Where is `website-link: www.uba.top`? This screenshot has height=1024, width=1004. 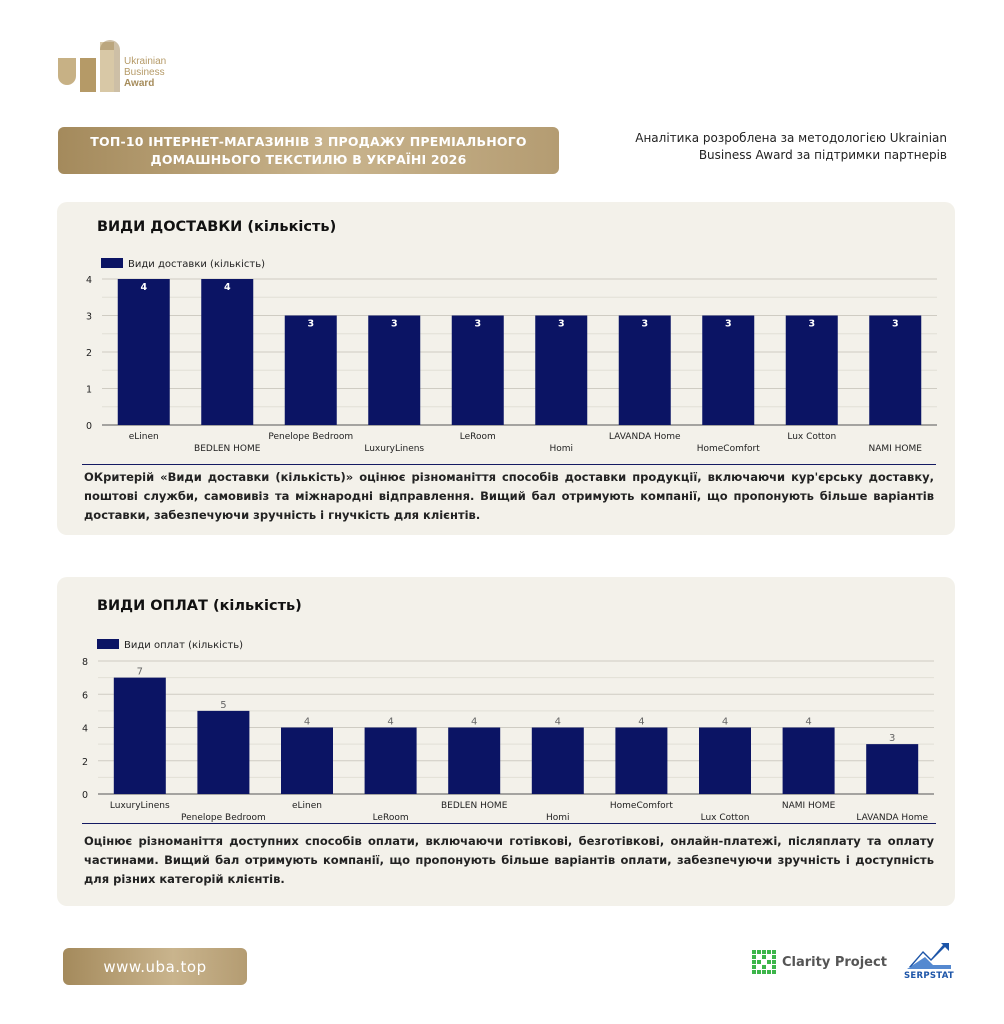
website-link: www.uba.top is located at coordinates (155, 966).